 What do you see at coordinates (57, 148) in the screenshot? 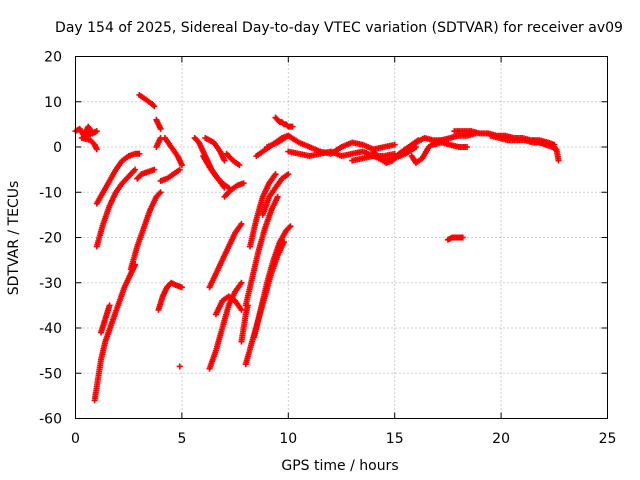
I see `y-tick-label: 0` at bounding box center [57, 148].